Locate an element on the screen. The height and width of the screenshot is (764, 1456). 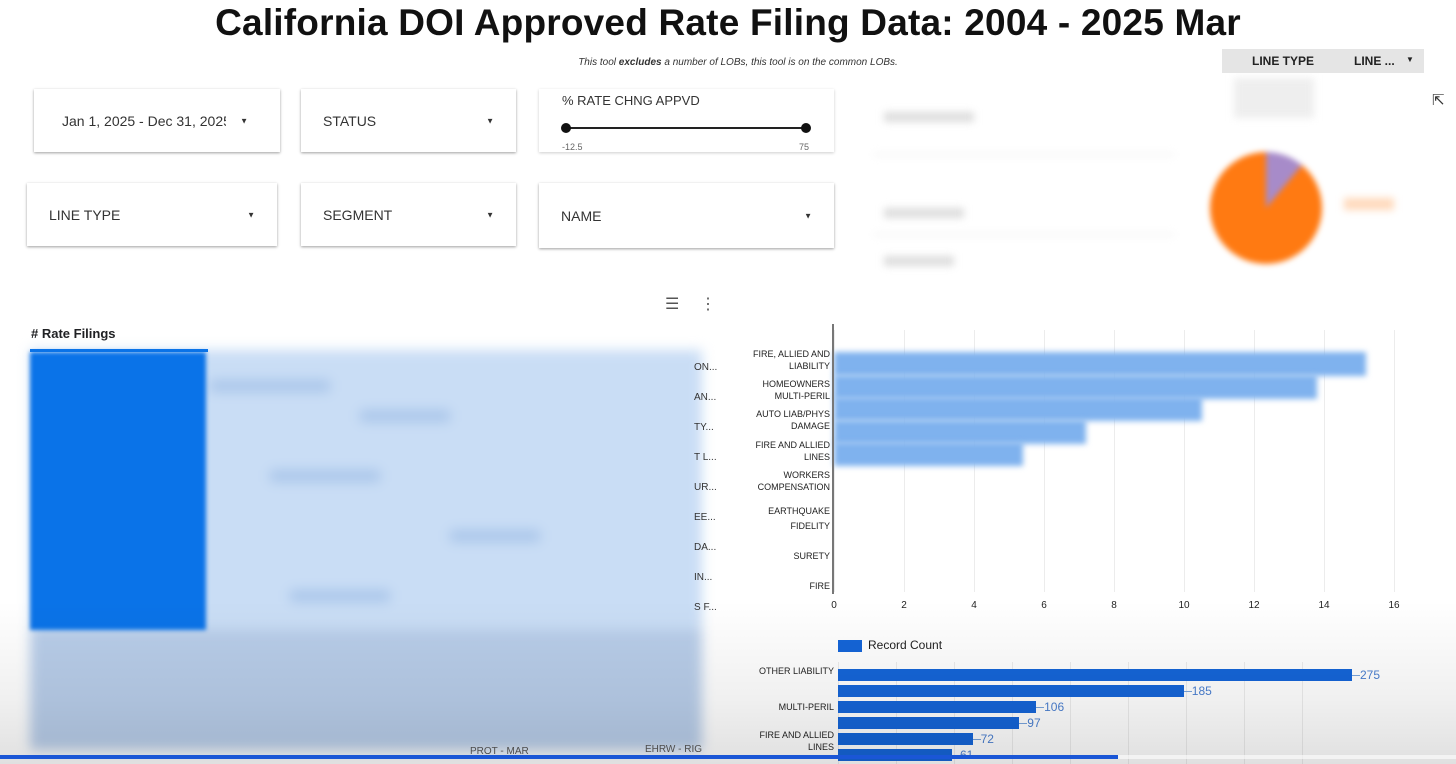
x-tick-label: 6 is located at coordinates (1044, 605).